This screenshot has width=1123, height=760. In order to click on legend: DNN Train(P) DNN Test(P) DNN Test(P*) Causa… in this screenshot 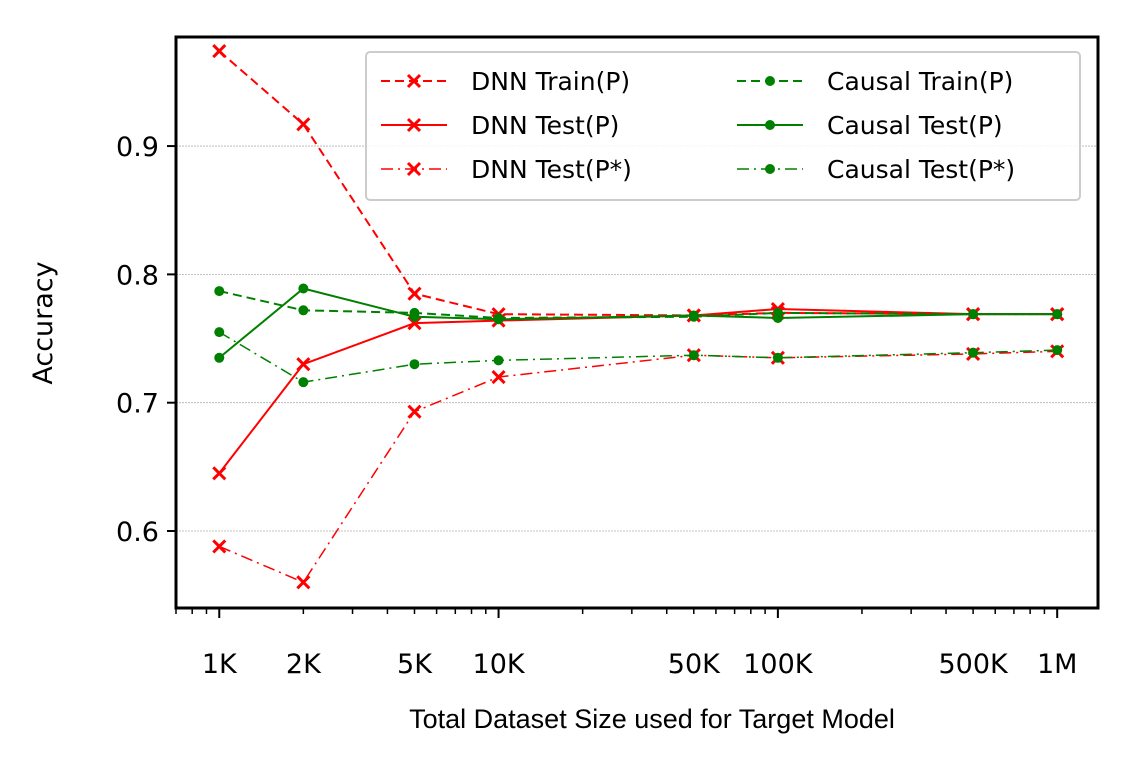, I will do `click(723, 126)`.